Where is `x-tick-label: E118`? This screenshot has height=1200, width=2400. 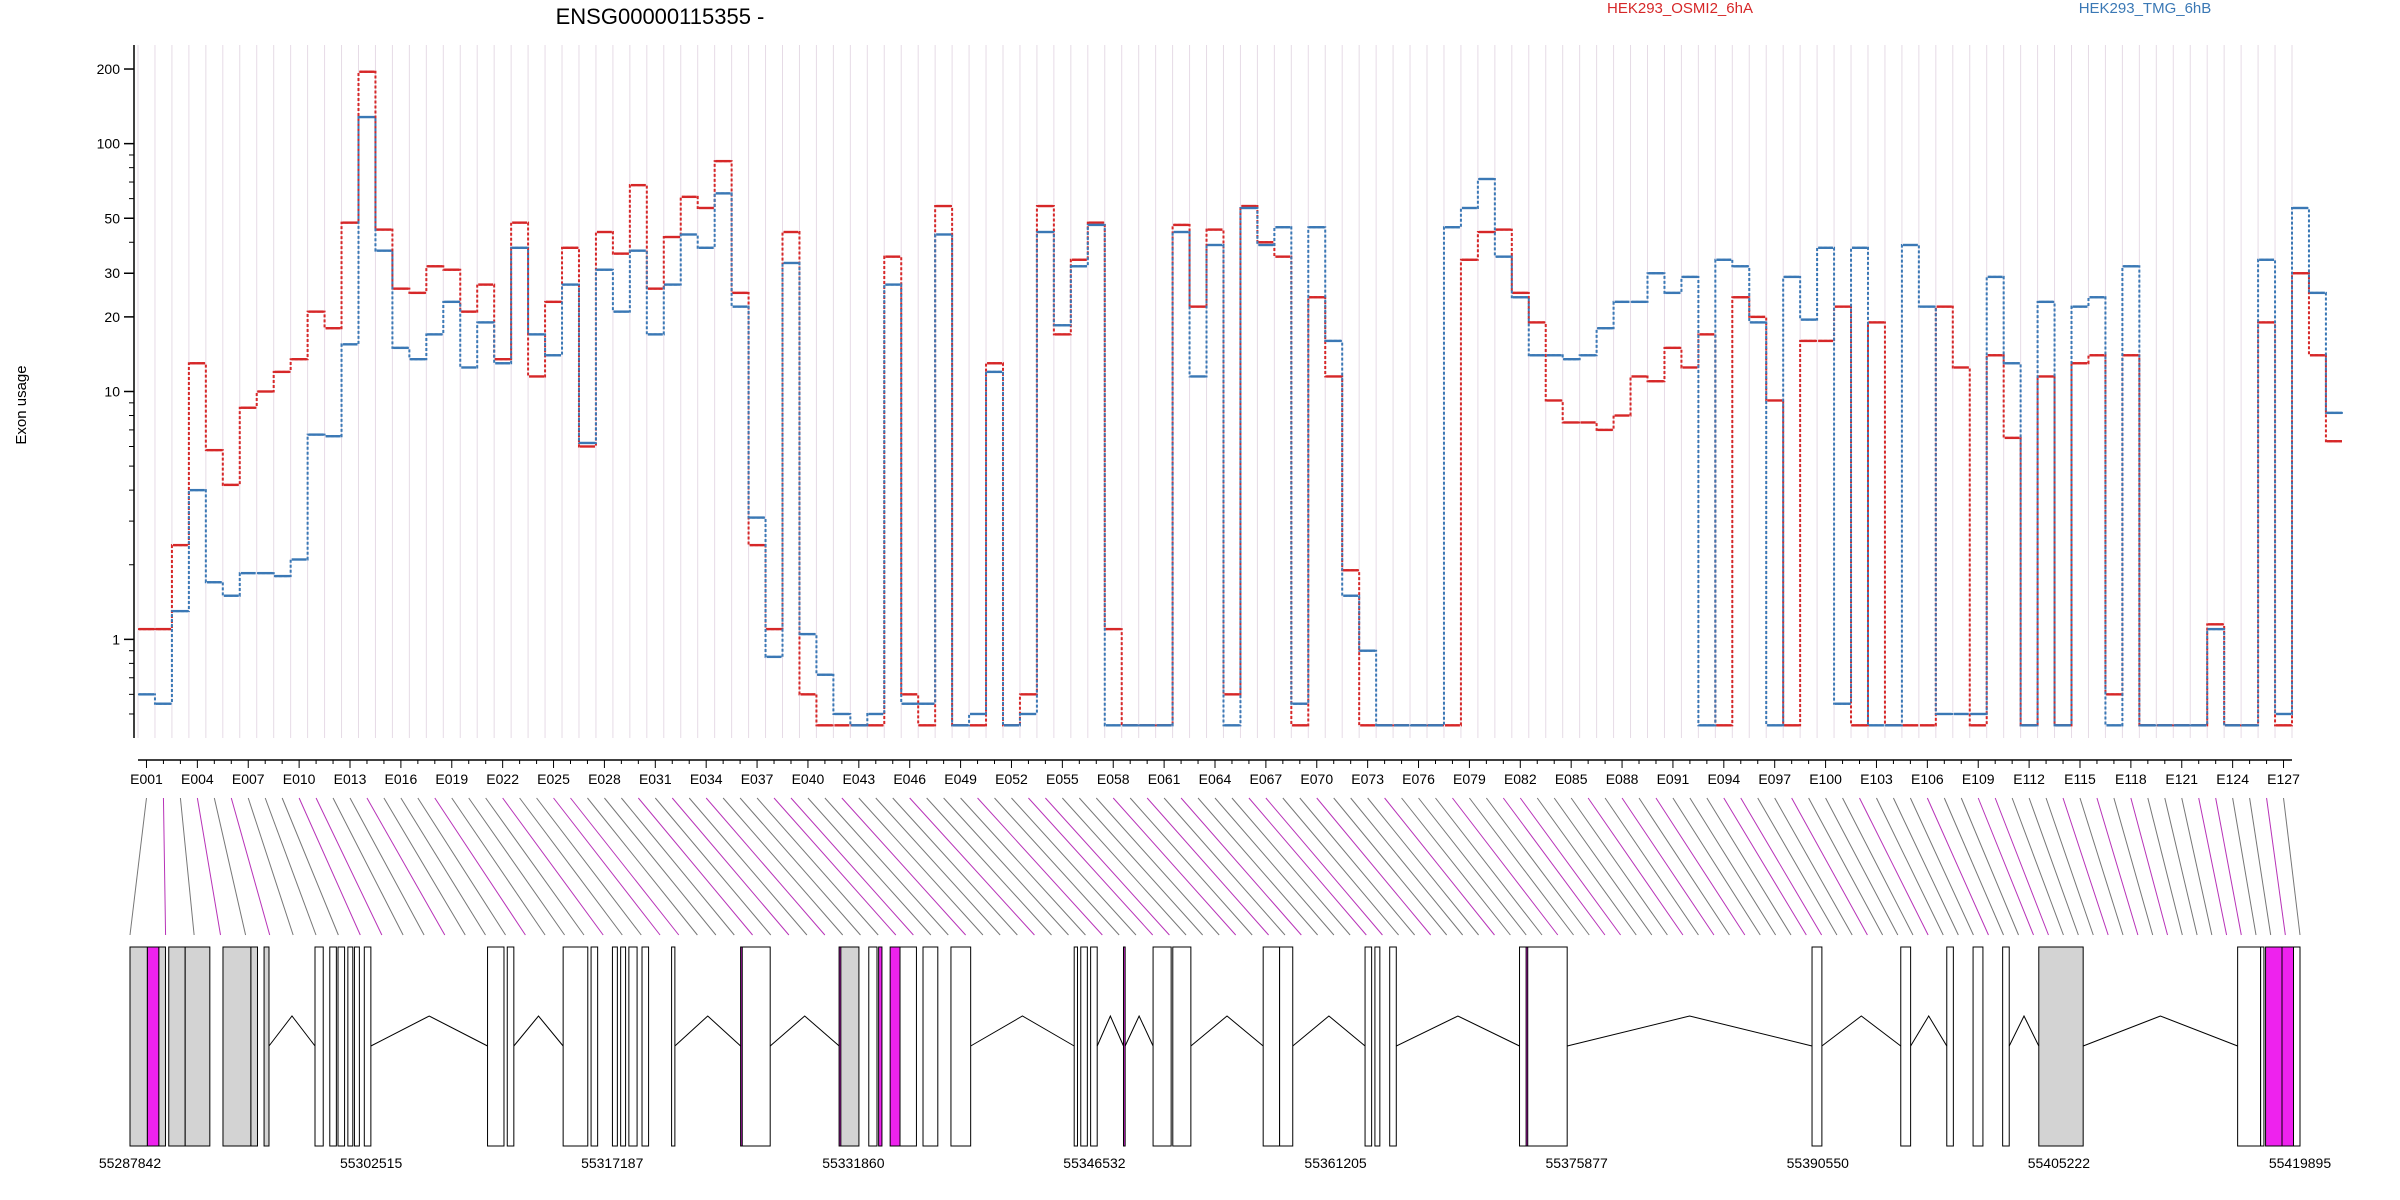
x-tick-label: E118 is located at coordinates (2131, 779).